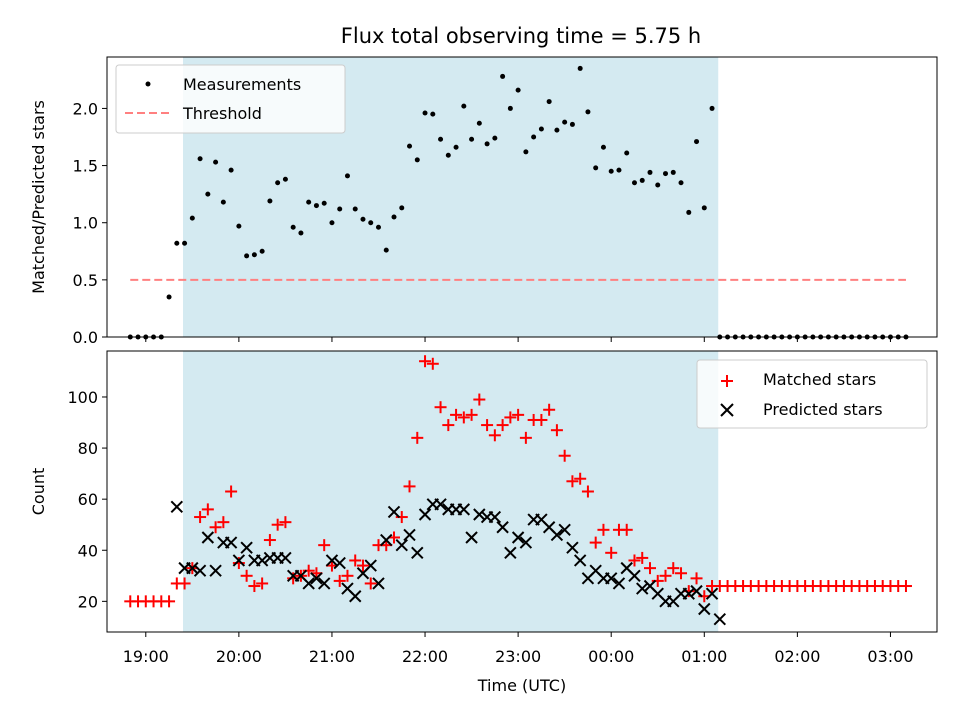 Image resolution: width=960 pixels, height=725 pixels. I want to click on legend-threshold-label: Threshold, so click(222, 113).